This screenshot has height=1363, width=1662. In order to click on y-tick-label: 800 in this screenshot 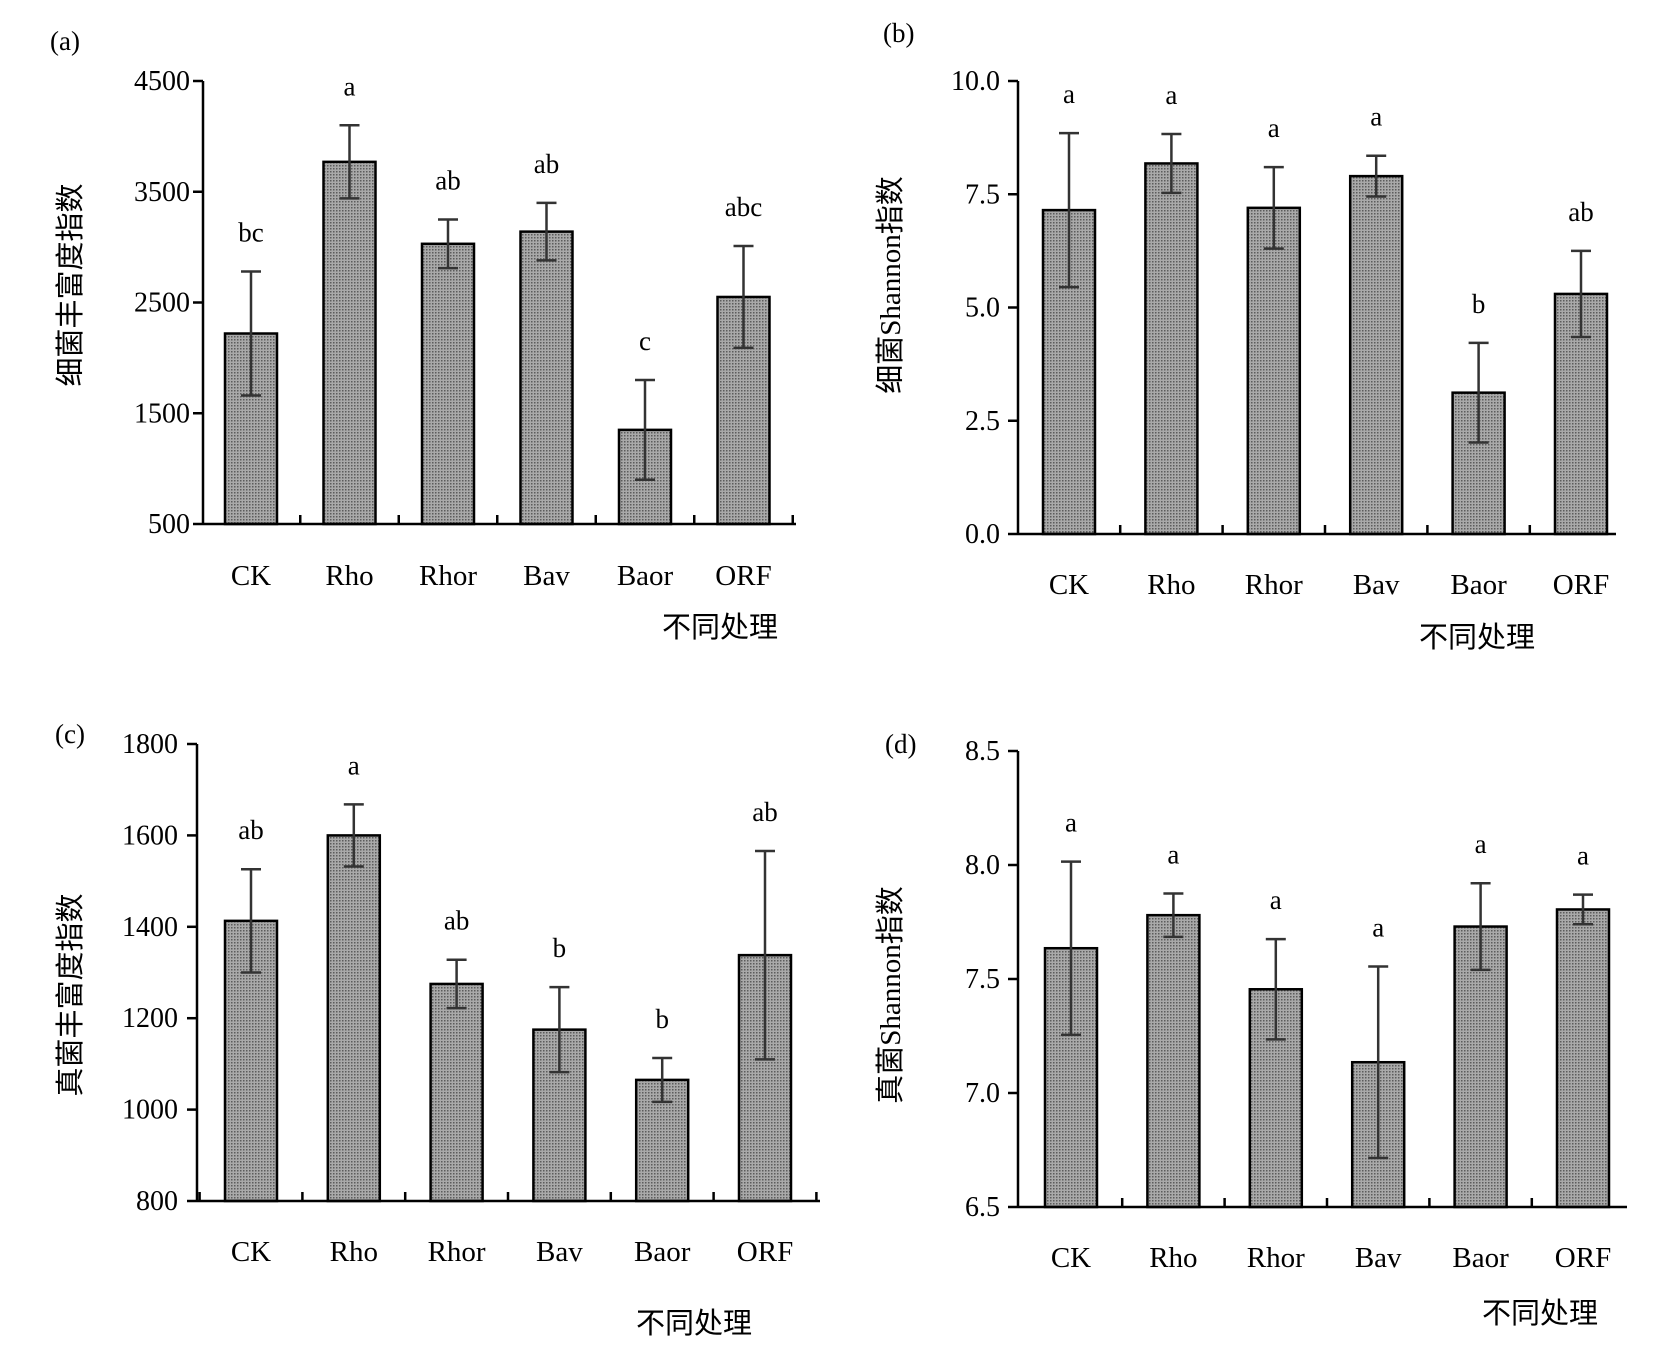, I will do `click(157, 1201)`.